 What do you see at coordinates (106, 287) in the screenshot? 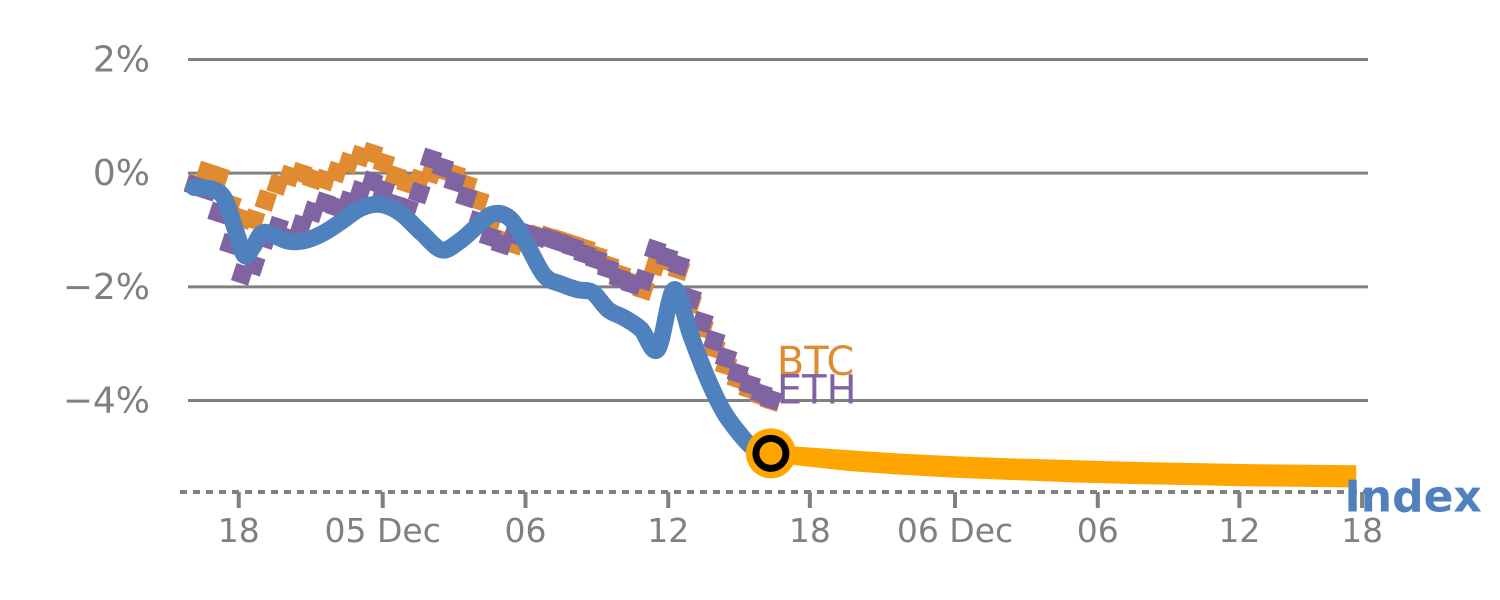
I see `y-axis-tick-label: −2%` at bounding box center [106, 287].